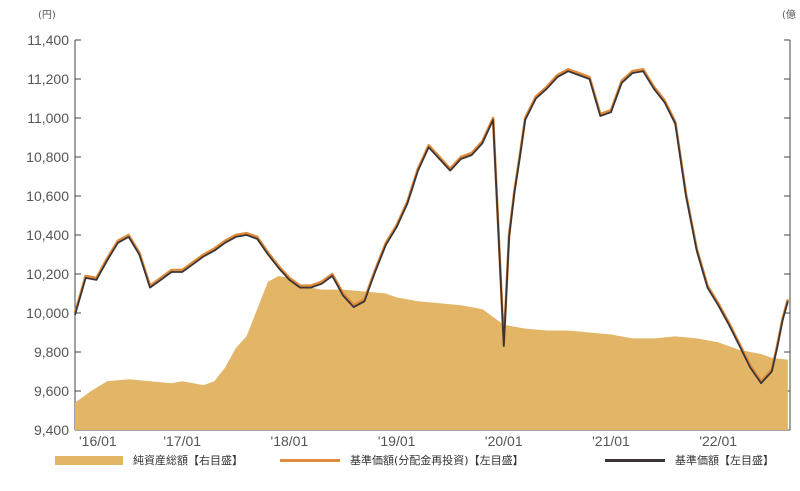 Image resolution: width=800 pixels, height=491 pixels. I want to click on legend-label-nav: 基準価額【左目盛】, so click(724, 460).